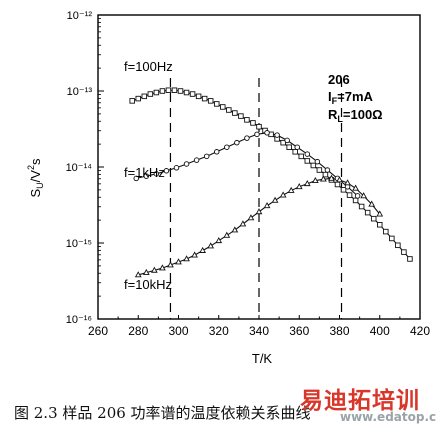  What do you see at coordinates (259, 331) in the screenshot?
I see `x-tick-label: 340` at bounding box center [259, 331].